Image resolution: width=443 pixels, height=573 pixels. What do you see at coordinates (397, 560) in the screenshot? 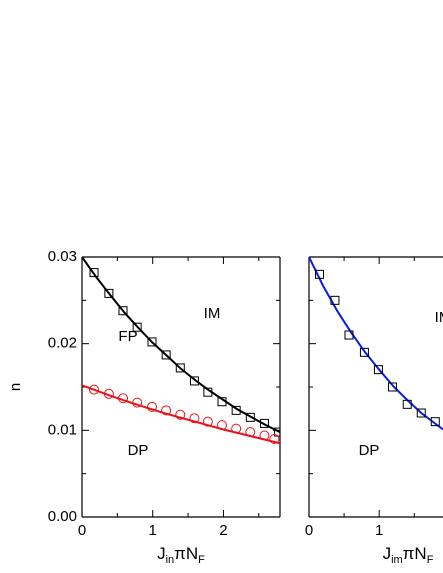
I see `x-label-sub: im` at bounding box center [397, 560].